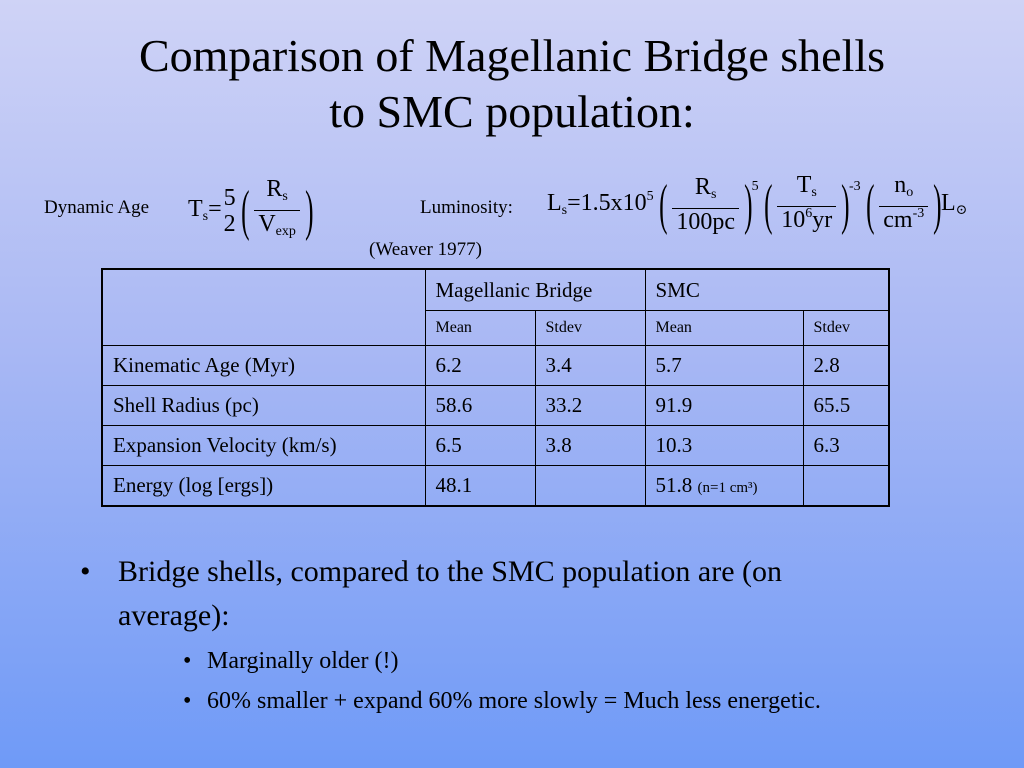 This screenshot has width=1024, height=768. What do you see at coordinates (263, 307) in the screenshot?
I see `table-corner-cell` at bounding box center [263, 307].